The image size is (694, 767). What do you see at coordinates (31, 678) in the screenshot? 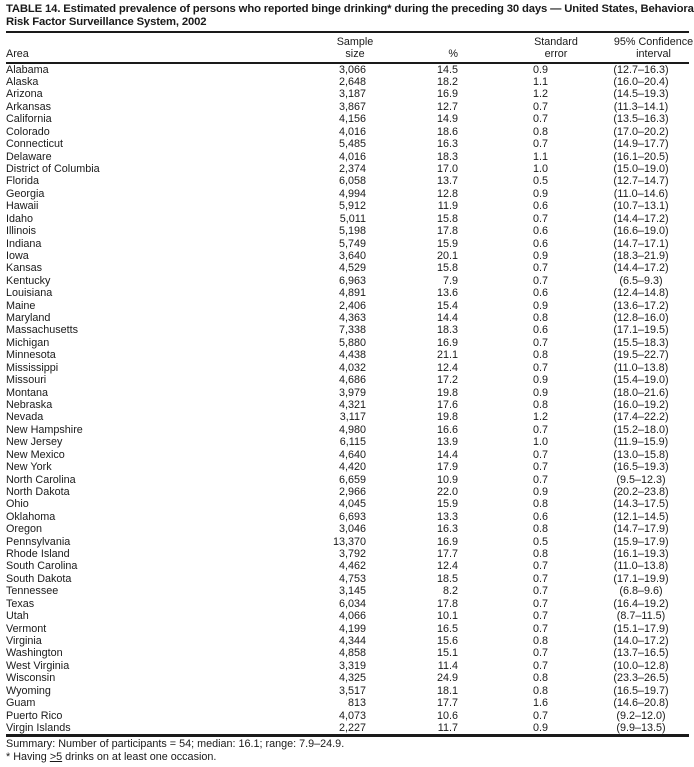
I see `cell-area: Wisconsin` at bounding box center [31, 678].